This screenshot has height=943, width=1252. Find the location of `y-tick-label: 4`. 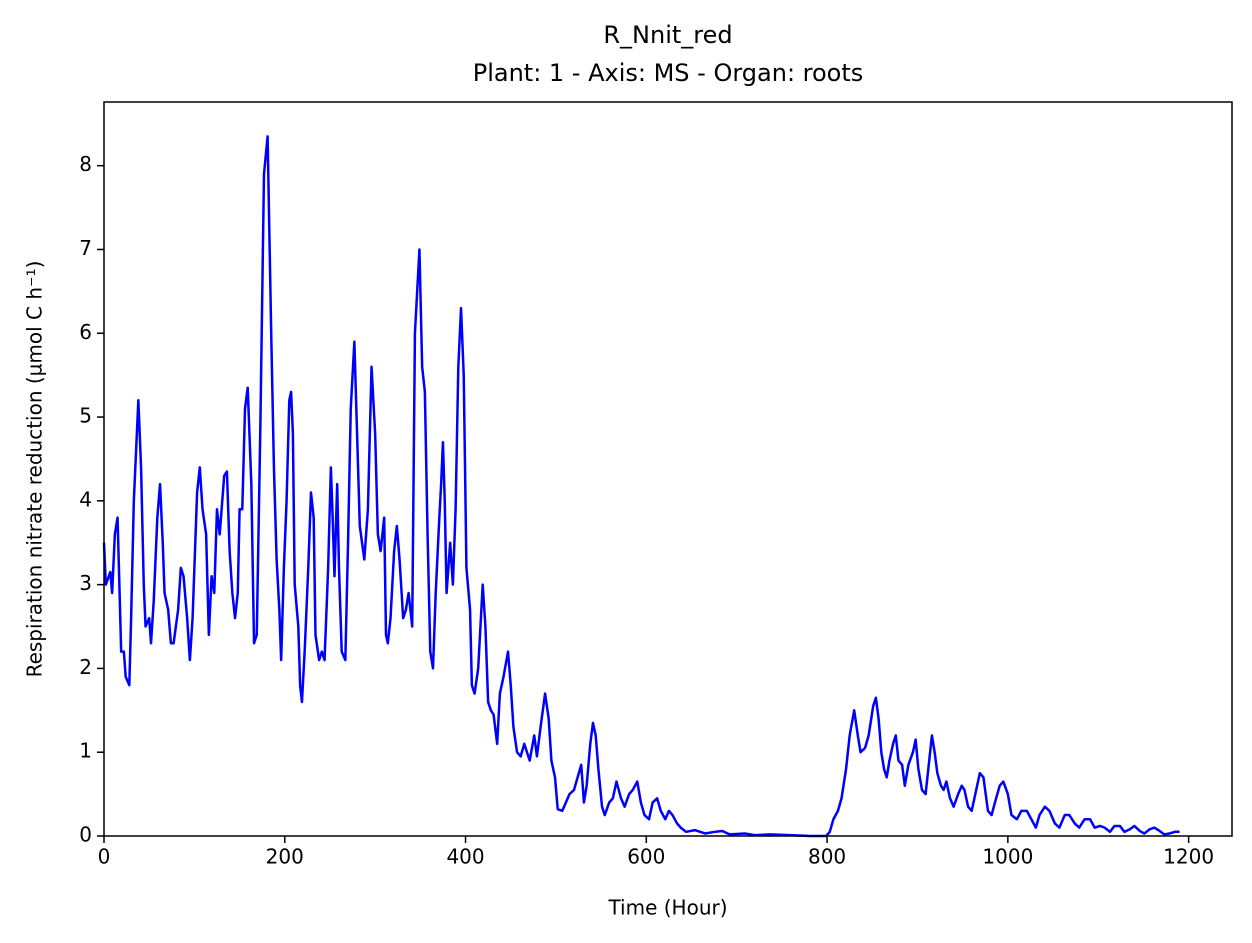

y-tick-label: 4 is located at coordinates (85, 499).